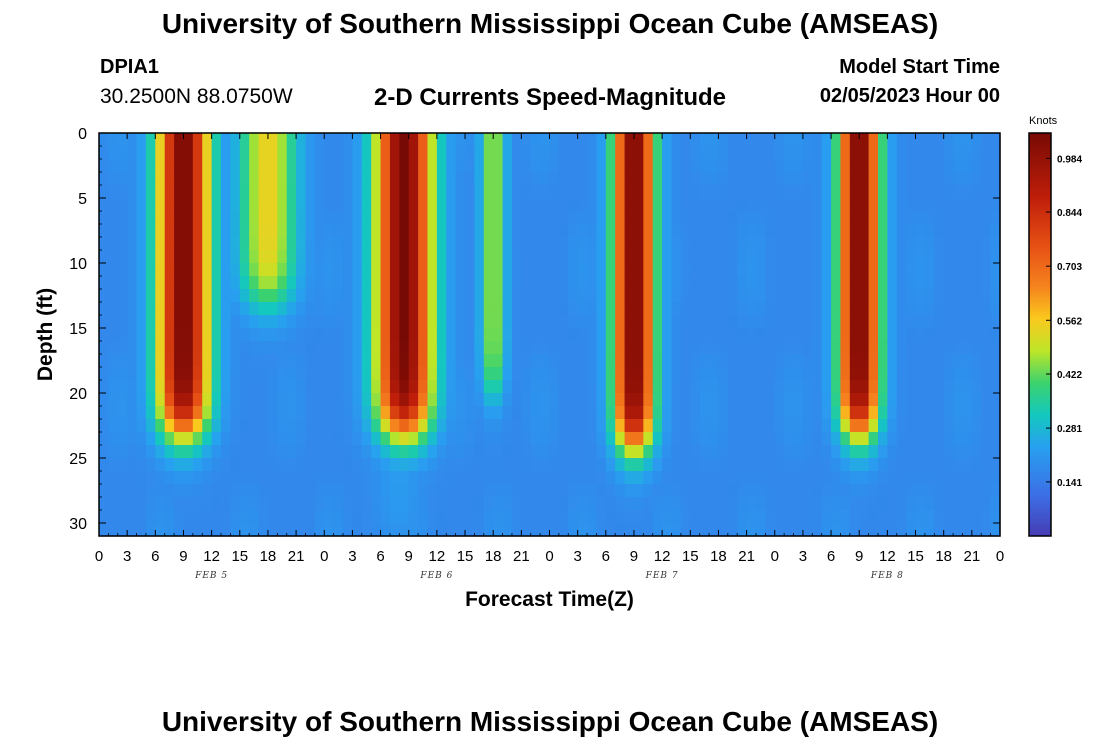 Image resolution: width=1100 pixels, height=750 pixels. Describe the element at coordinates (129, 67) in the screenshot. I see `station-id: DPIA1` at that location.